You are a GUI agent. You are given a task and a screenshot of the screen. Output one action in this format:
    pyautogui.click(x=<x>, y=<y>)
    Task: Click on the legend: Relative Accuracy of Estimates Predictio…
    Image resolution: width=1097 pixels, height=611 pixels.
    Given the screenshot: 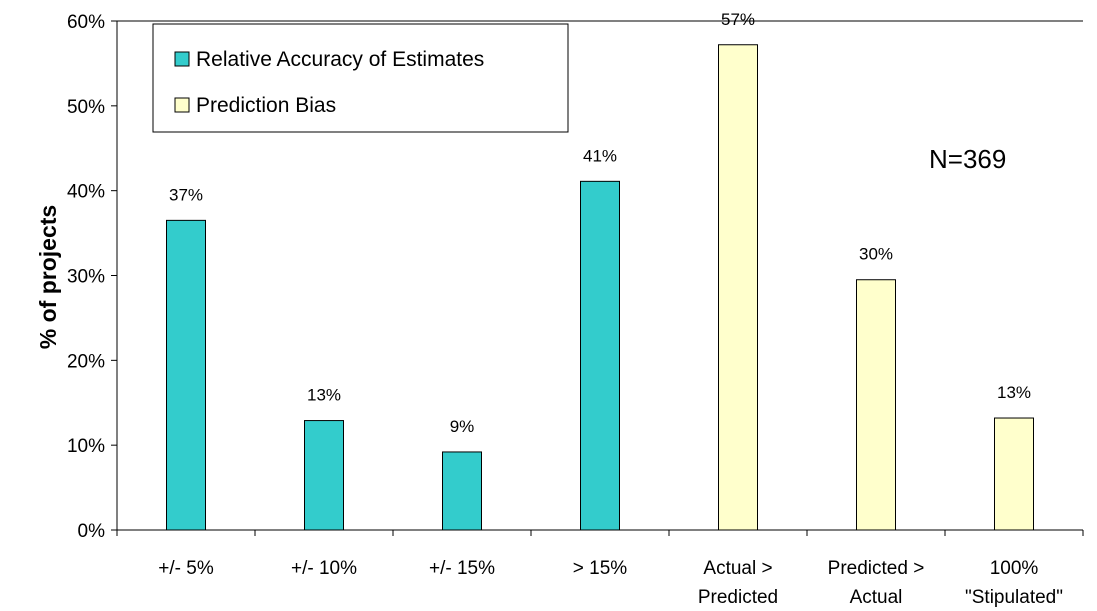 What is the action you would take?
    pyautogui.click(x=360, y=78)
    